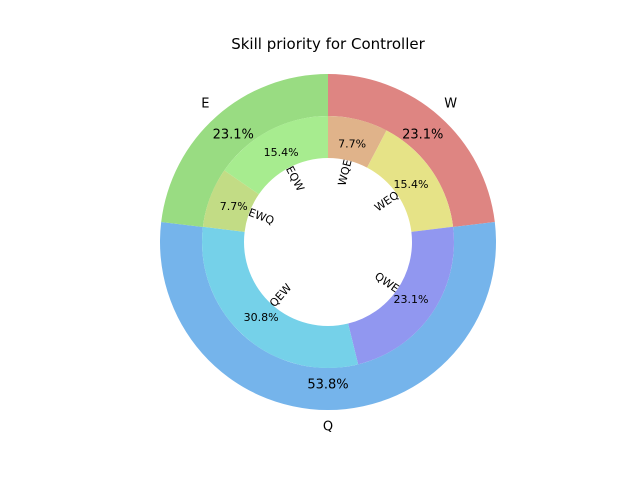  Describe the element at coordinates (233, 135) in the screenshot. I see `outer-pct-e: 23.1%` at that location.